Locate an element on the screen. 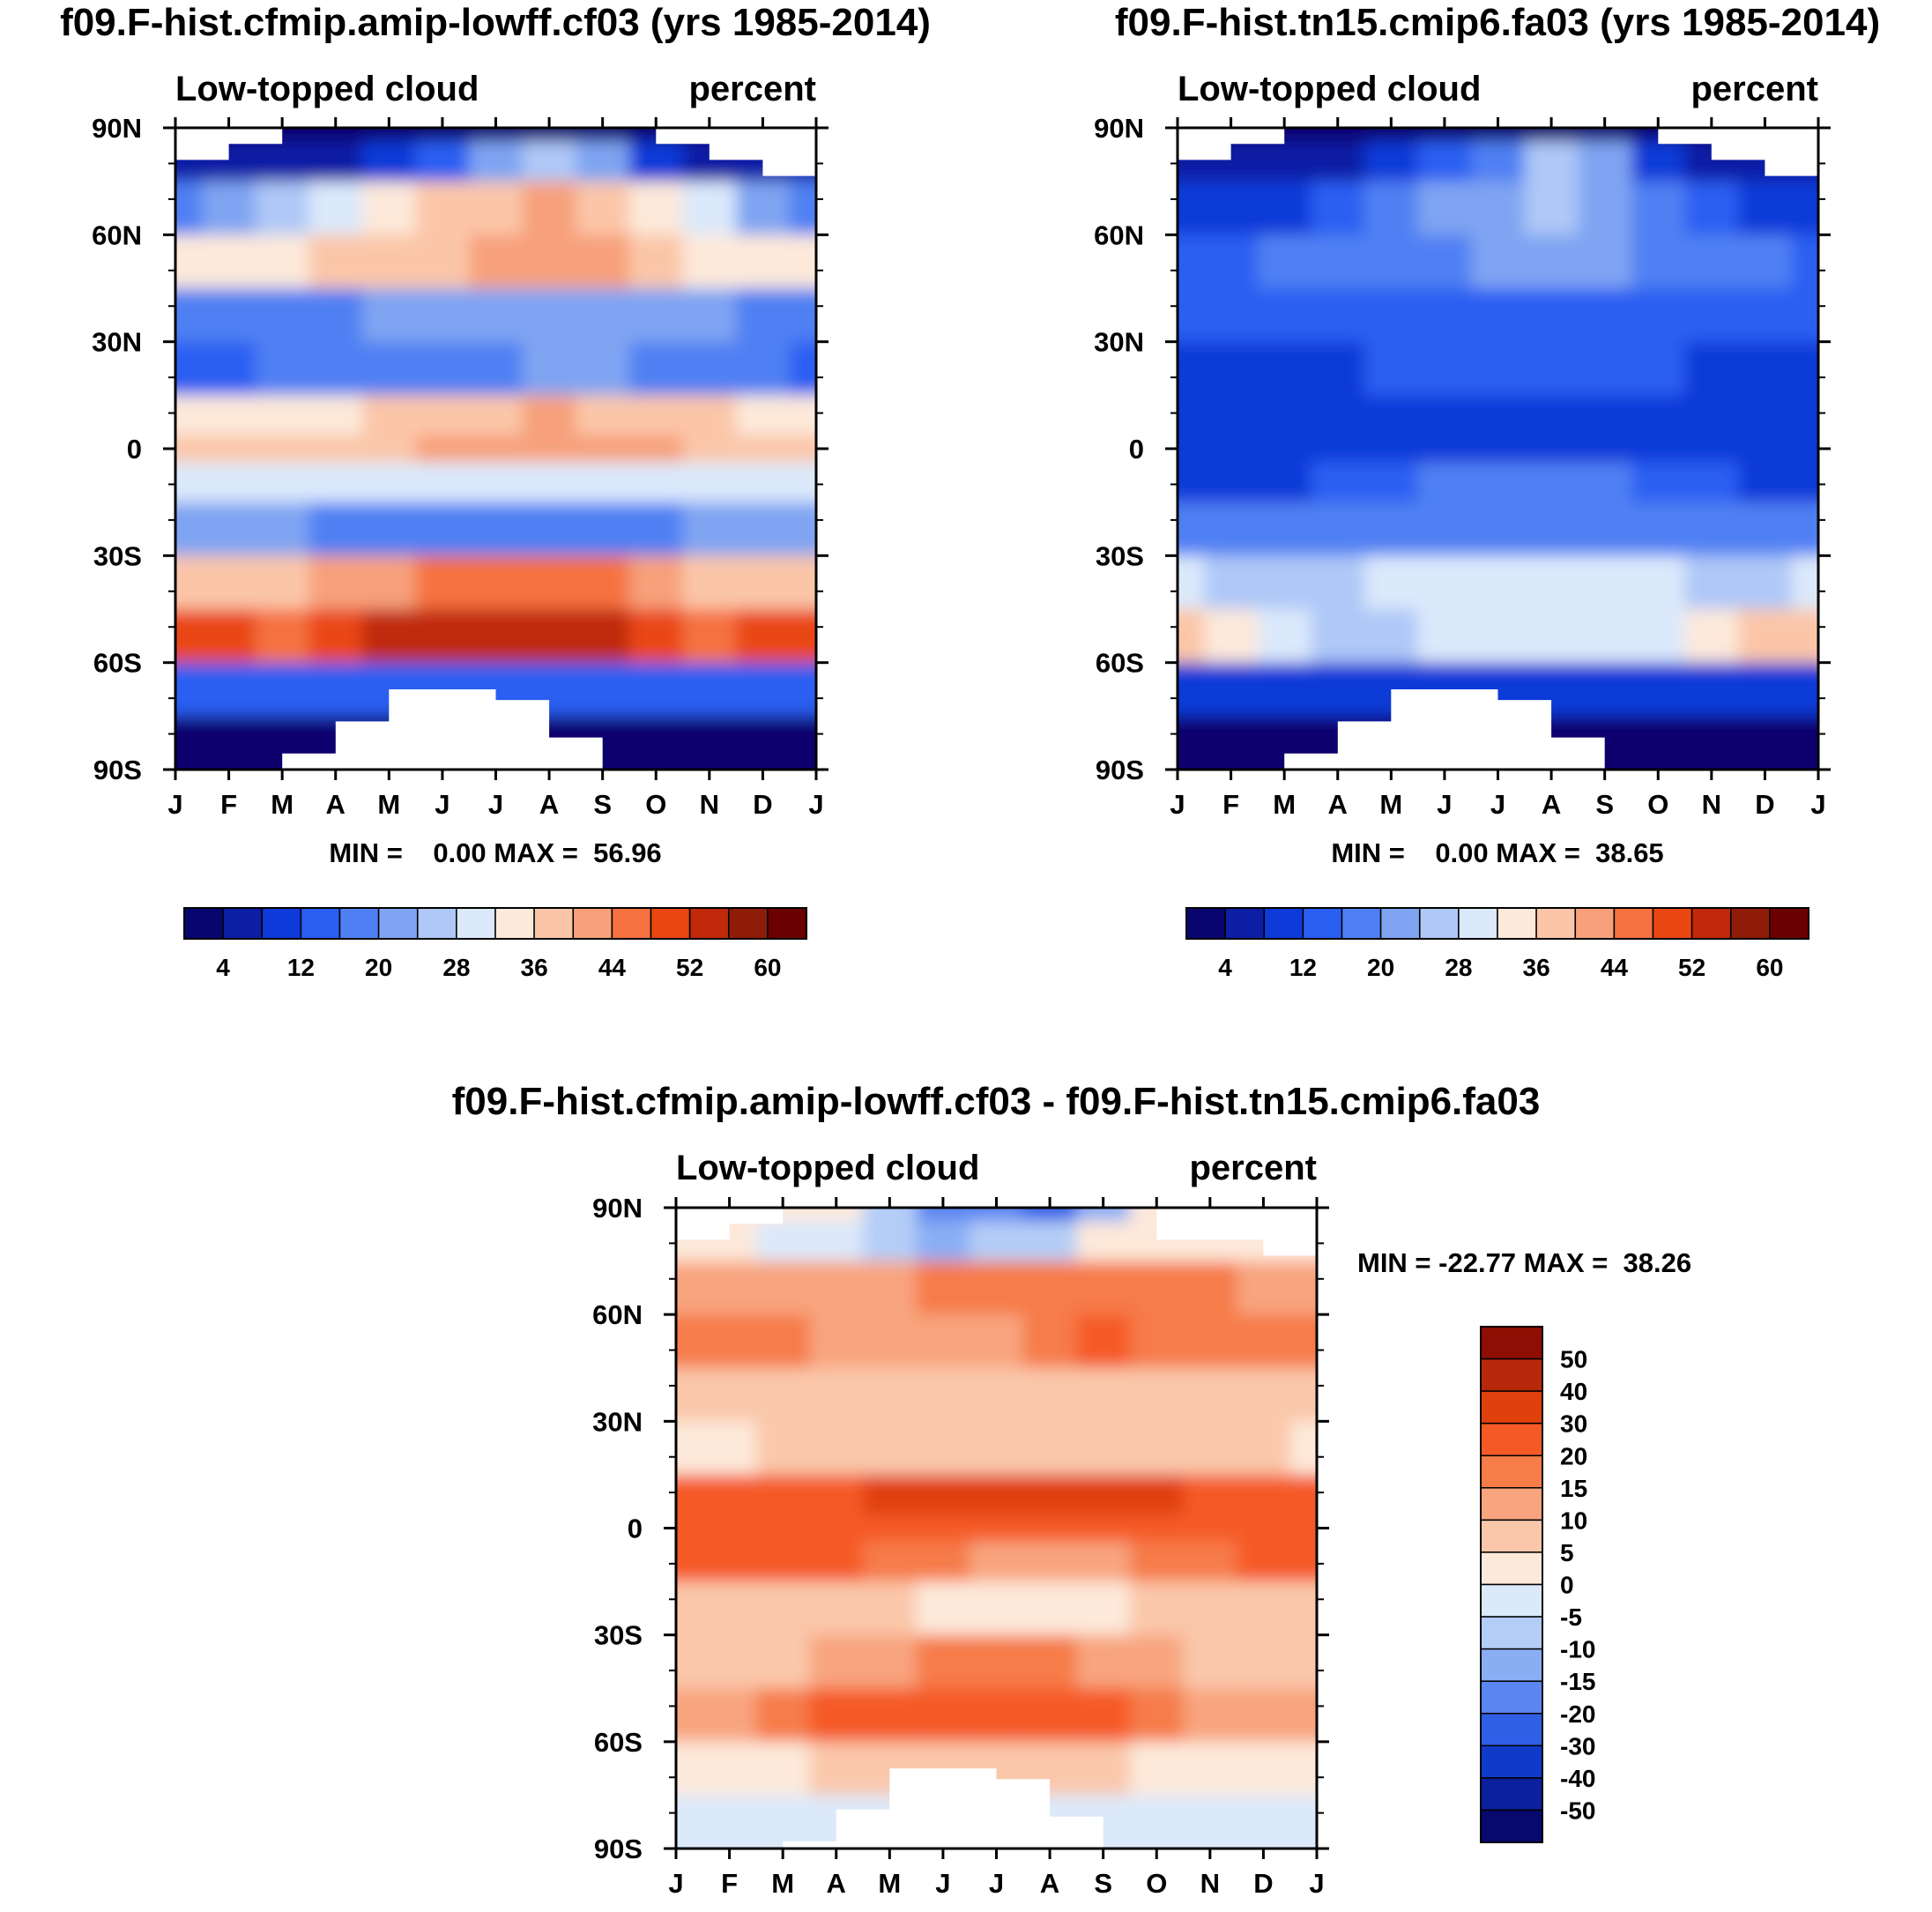 The height and width of the screenshot is (1912, 1932). colorbar-label: 20 is located at coordinates (1573, 1455).